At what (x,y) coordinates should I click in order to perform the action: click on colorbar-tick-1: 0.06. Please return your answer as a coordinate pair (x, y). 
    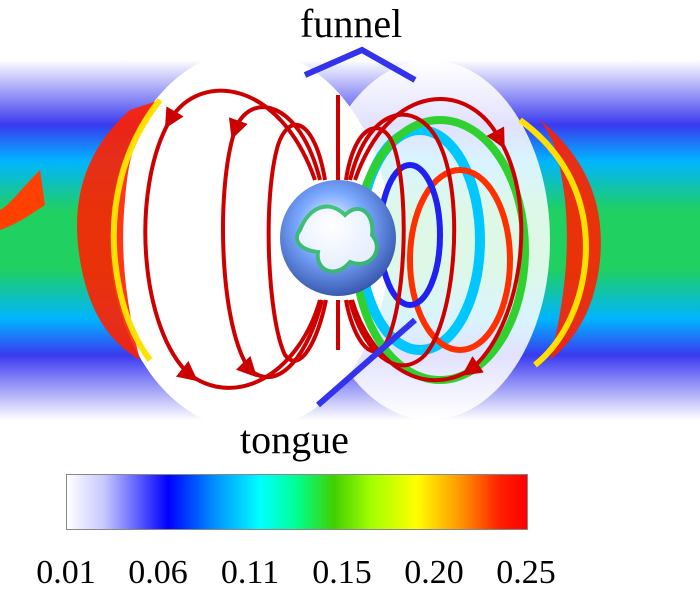
    Looking at the image, I should click on (158, 572).